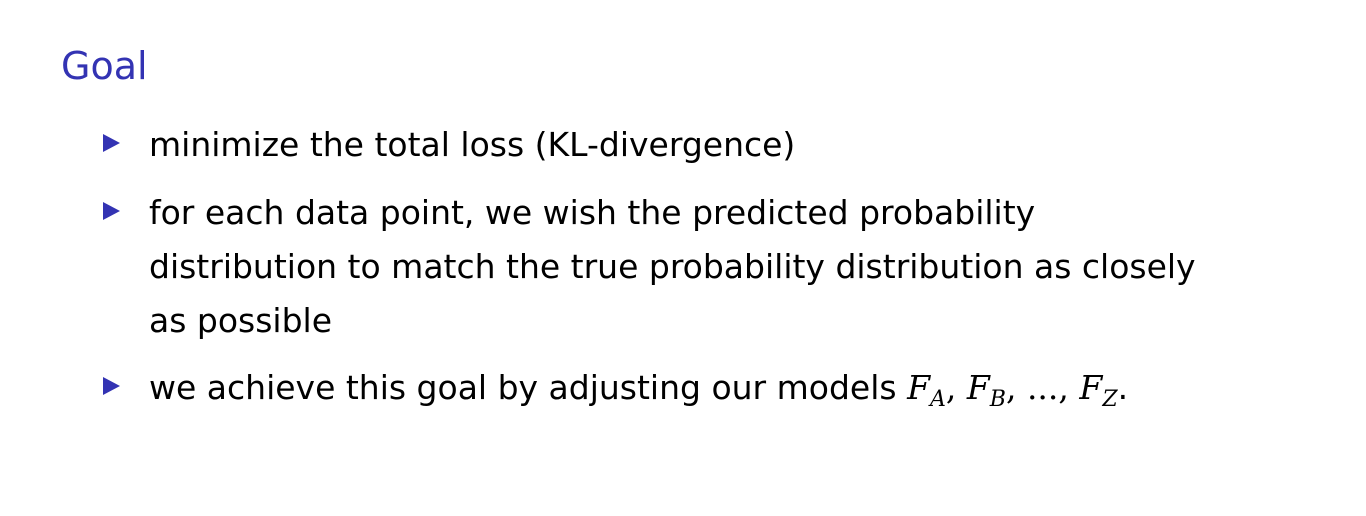 This screenshot has height=516, width=1366. Describe the element at coordinates (104, 66) in the screenshot. I see `slide-title: Goal` at that location.